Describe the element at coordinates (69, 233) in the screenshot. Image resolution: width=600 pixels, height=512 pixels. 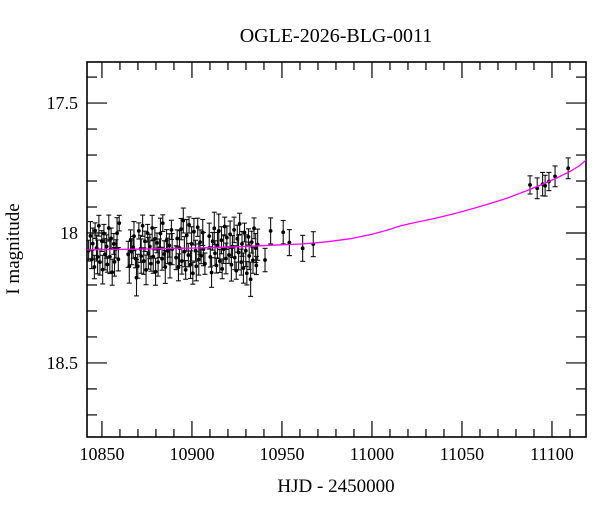
I see `y-tick-label: 18` at that location.